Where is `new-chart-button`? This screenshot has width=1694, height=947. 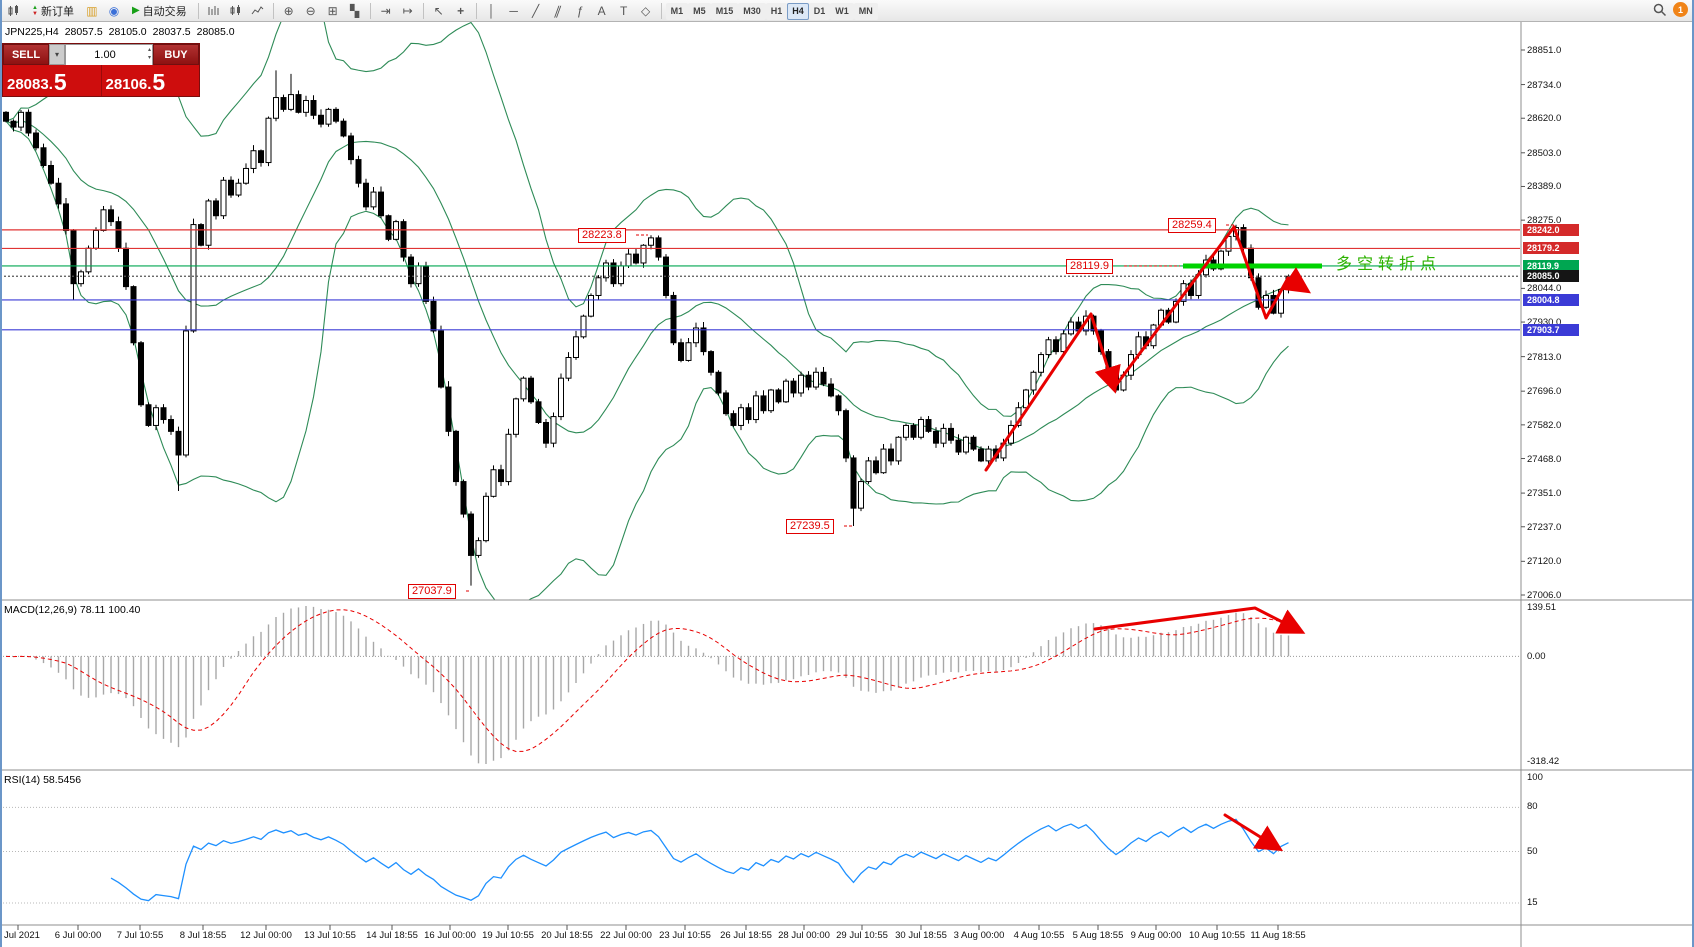
new-chart-button is located at coordinates (14, 10).